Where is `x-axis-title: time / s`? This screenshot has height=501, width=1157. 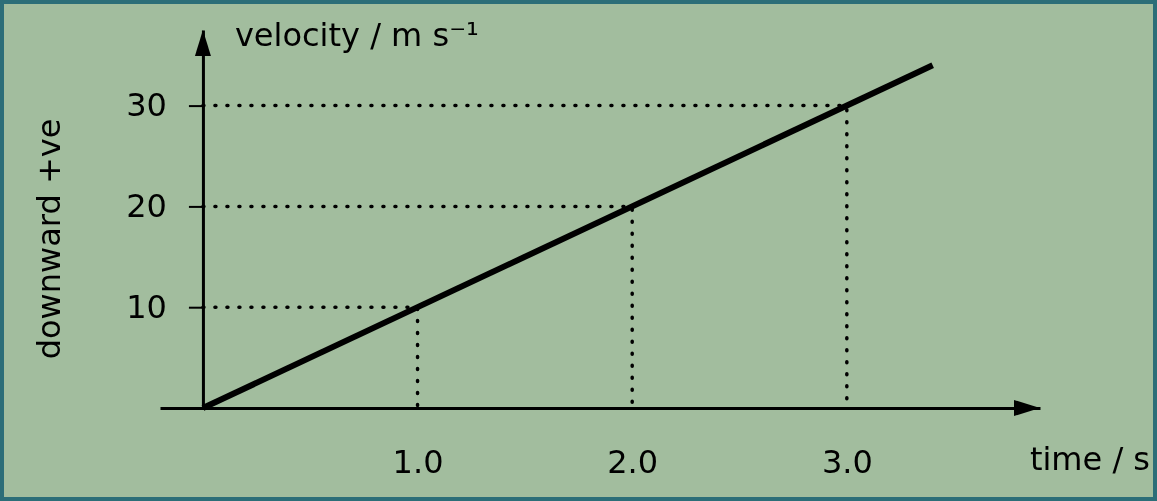
x-axis-title: time / s is located at coordinates (1089, 459).